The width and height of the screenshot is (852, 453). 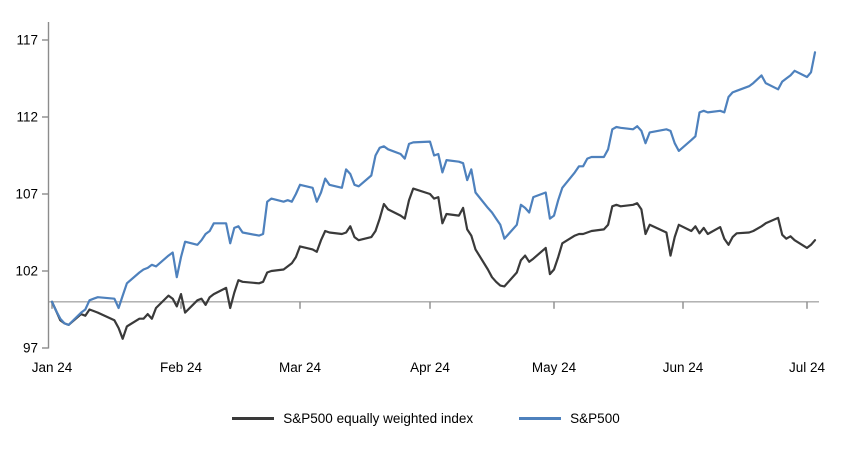 I want to click on chart-legend: S&P500 equally weighted index S&P500, so click(x=426, y=418).